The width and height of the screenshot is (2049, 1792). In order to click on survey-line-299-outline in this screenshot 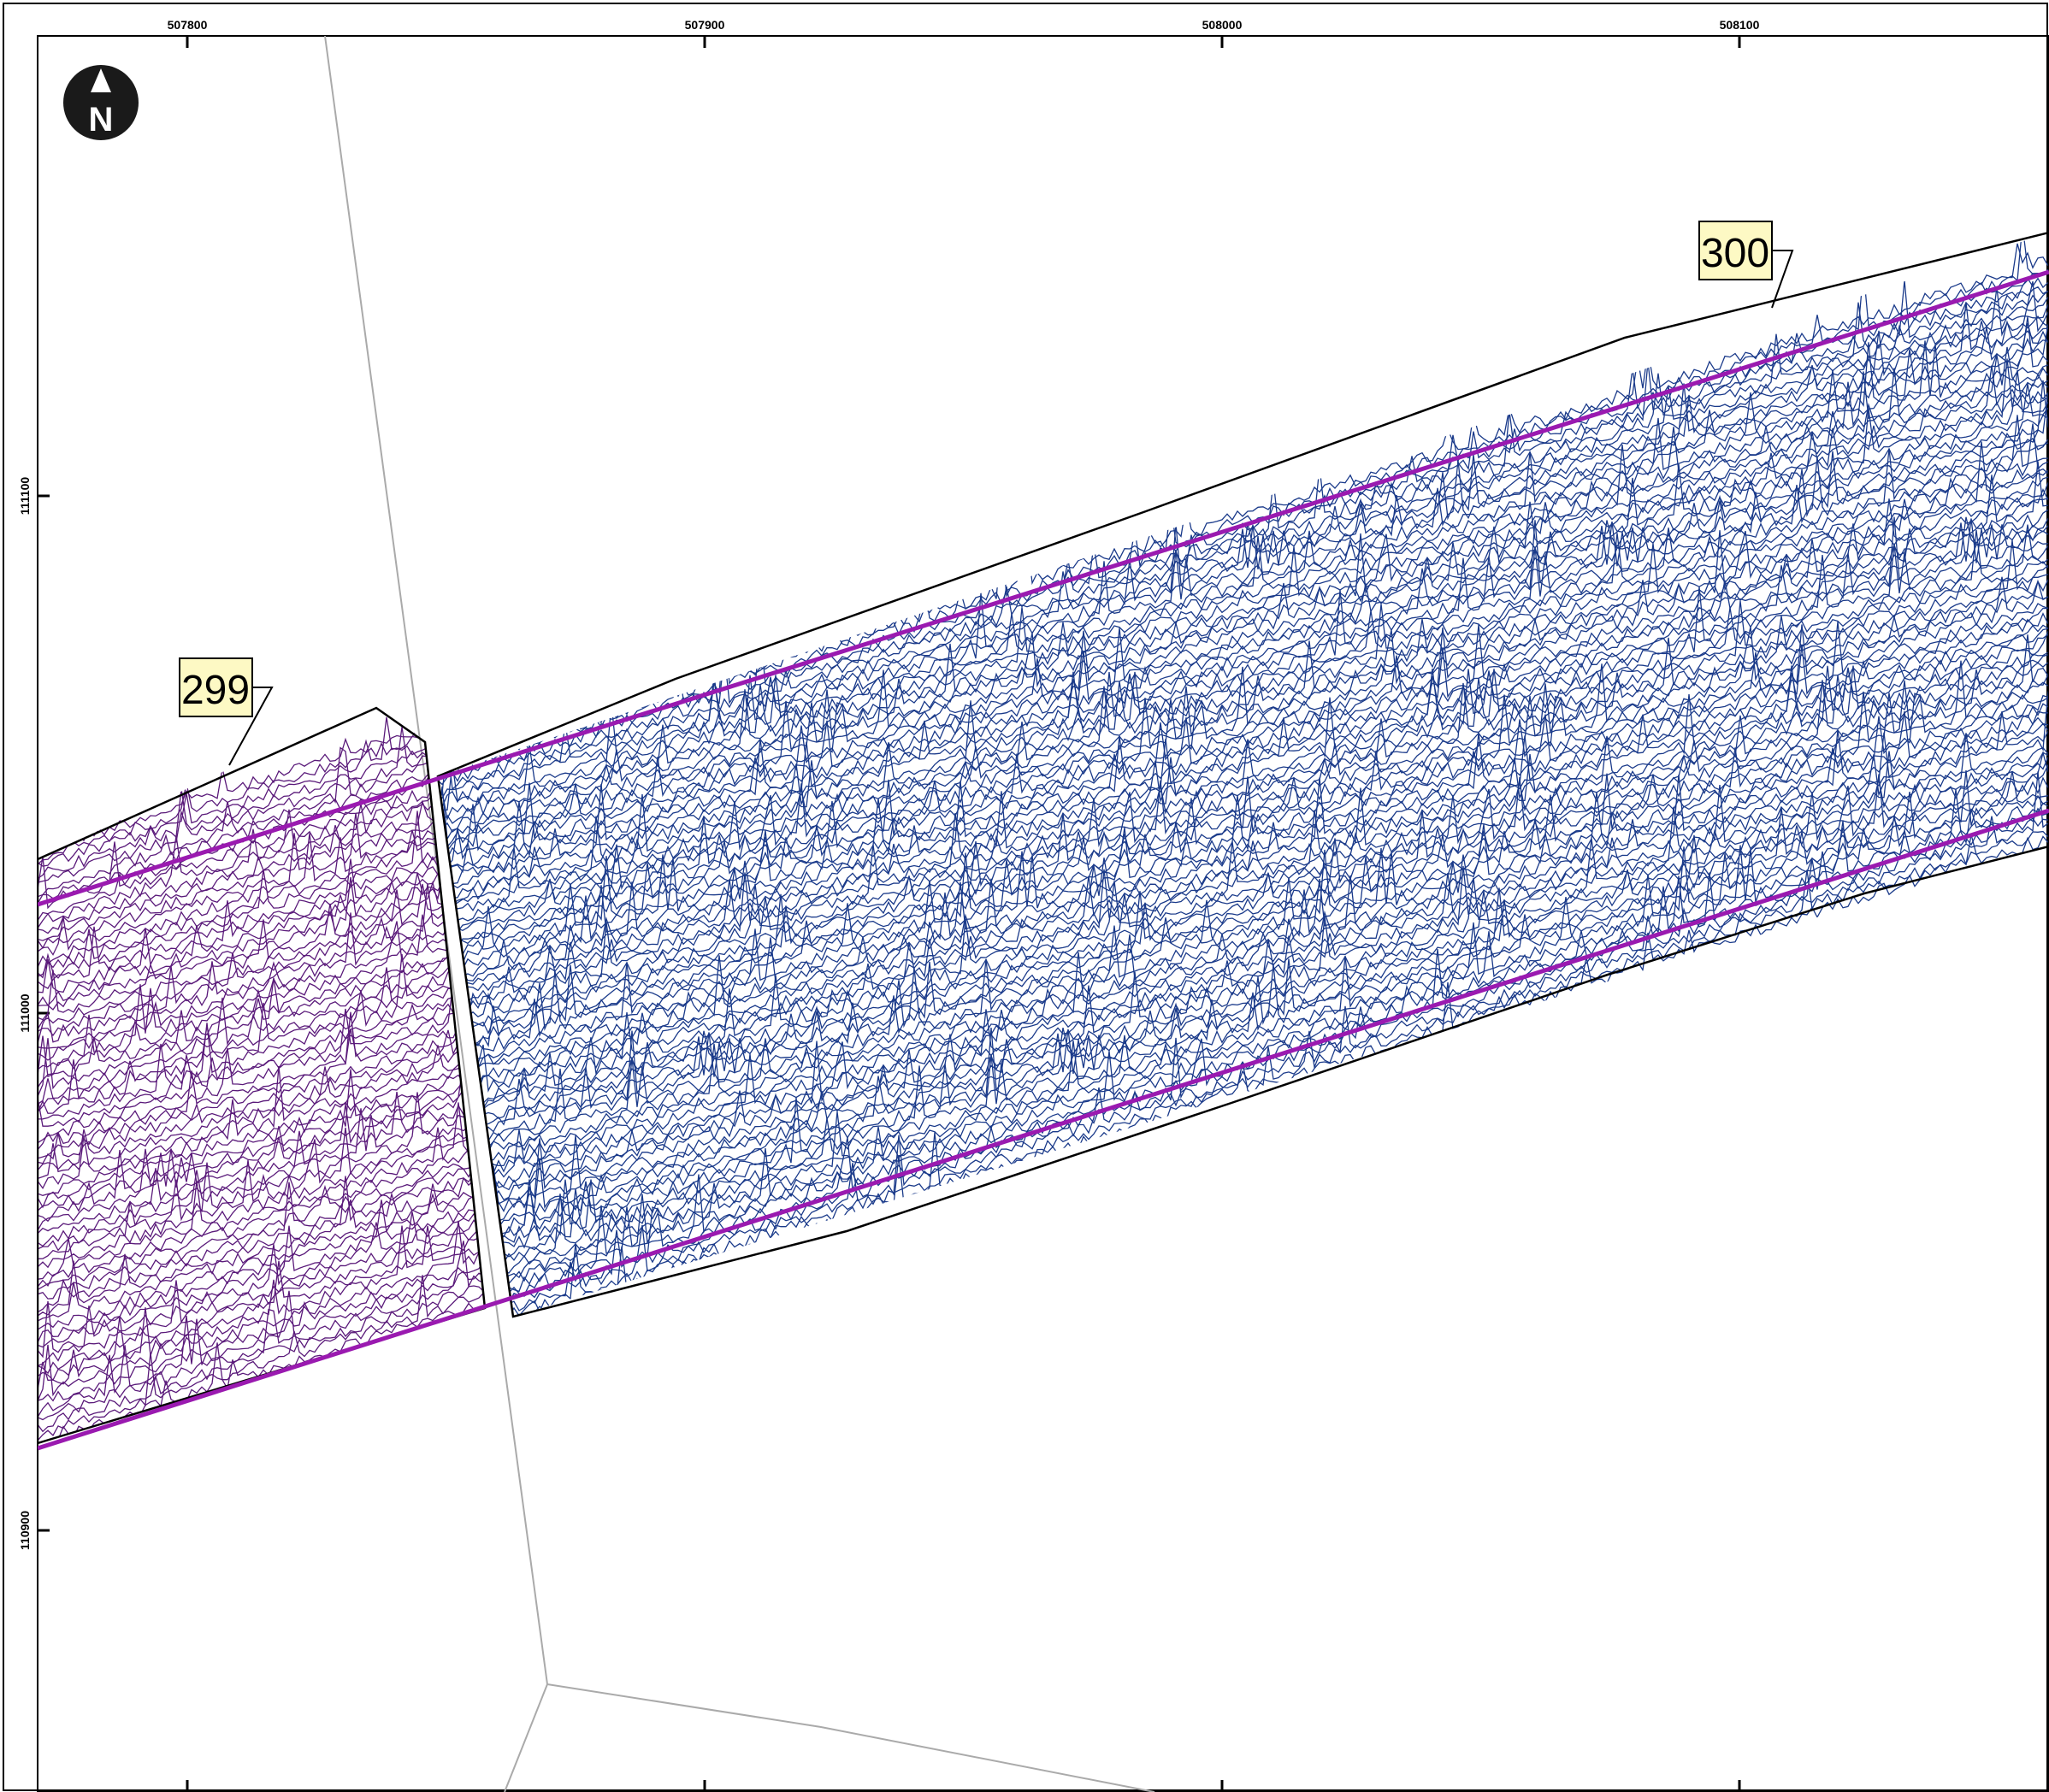, I will do `click(262, 1075)`.